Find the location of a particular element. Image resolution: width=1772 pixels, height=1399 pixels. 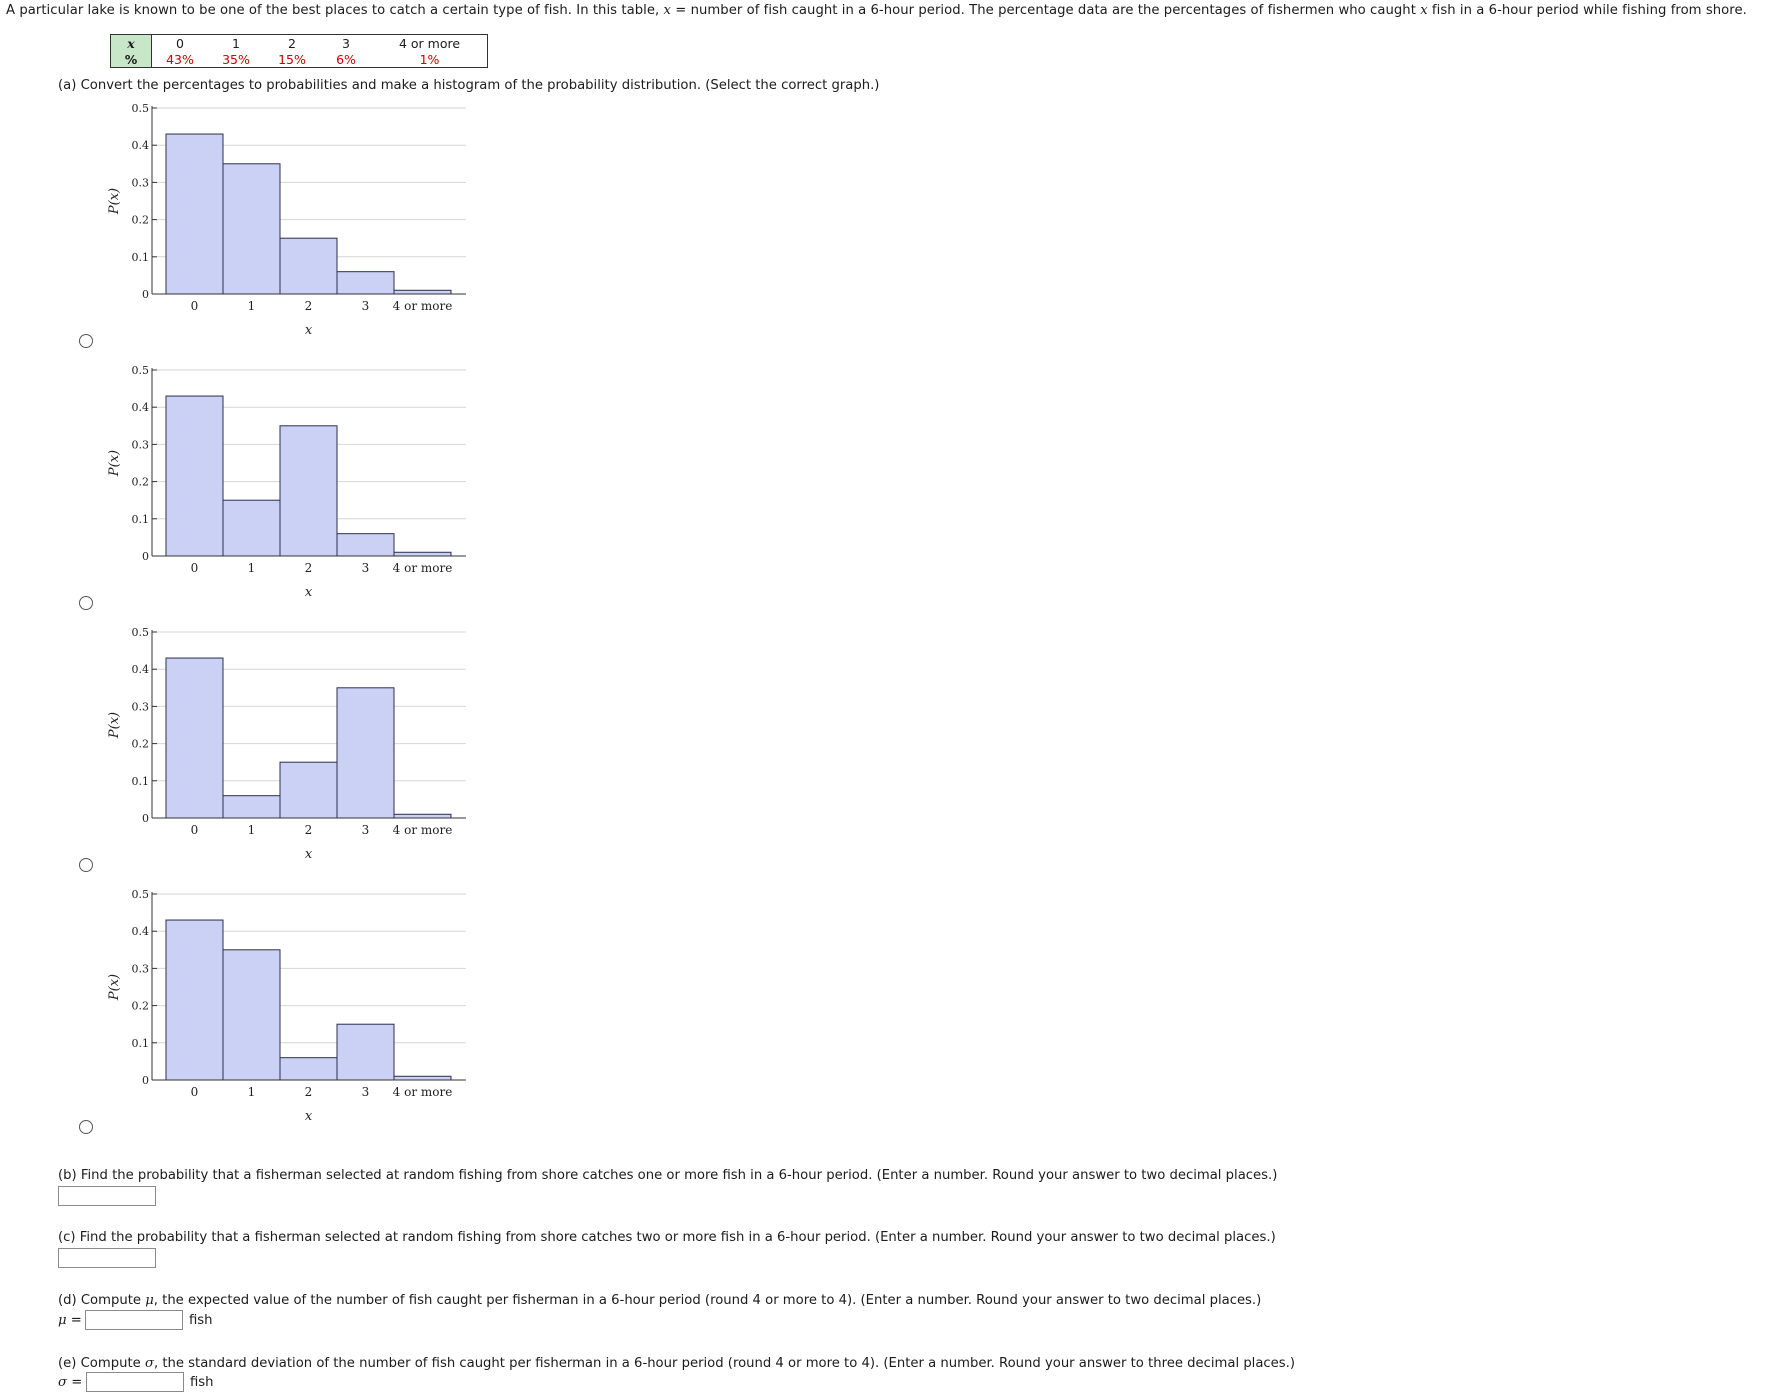

sigma-symbol: σ is located at coordinates (149, 1363).